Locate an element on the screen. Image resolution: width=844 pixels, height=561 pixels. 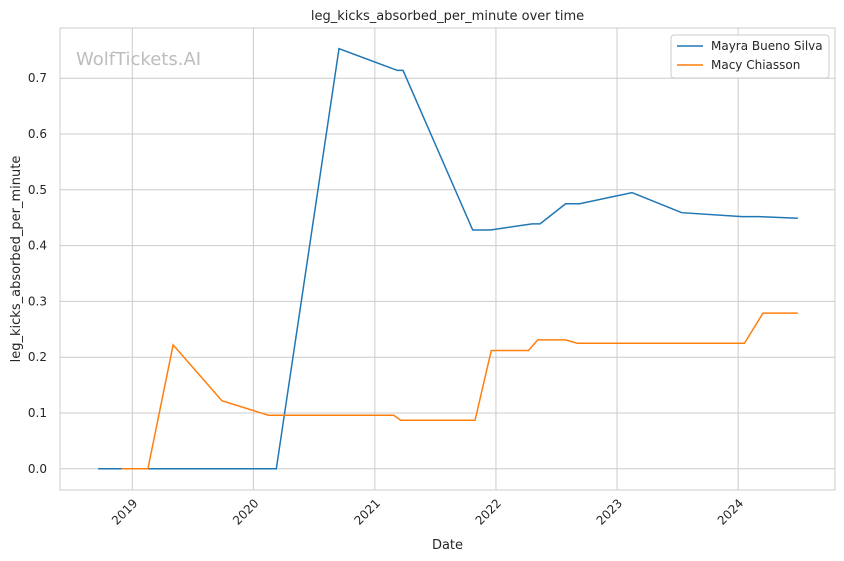
y-tick-label: 0.1 is located at coordinates (37, 413).